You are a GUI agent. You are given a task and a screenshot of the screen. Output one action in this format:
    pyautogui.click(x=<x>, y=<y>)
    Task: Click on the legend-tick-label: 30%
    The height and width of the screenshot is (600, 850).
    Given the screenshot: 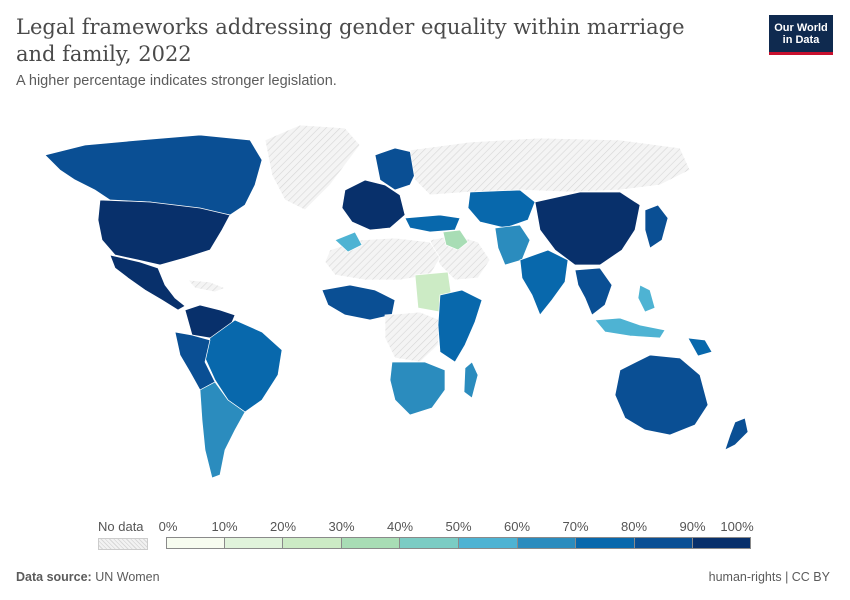 What is the action you would take?
    pyautogui.click(x=341, y=526)
    